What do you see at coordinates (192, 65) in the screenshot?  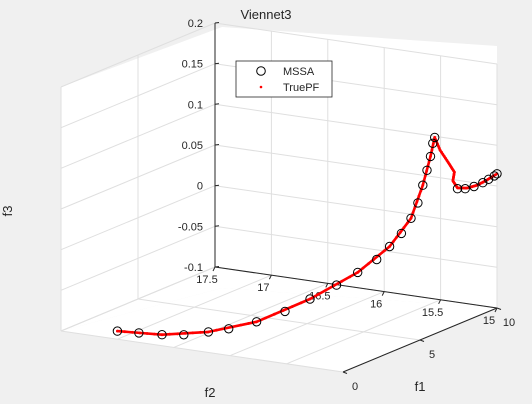 I see `z-tick-label: 0.15` at bounding box center [192, 65].